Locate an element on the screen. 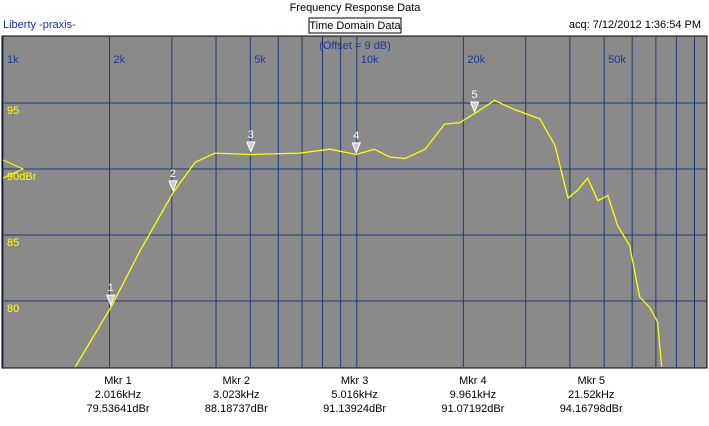  marker-level: 91.07192dBr is located at coordinates (472, 409).